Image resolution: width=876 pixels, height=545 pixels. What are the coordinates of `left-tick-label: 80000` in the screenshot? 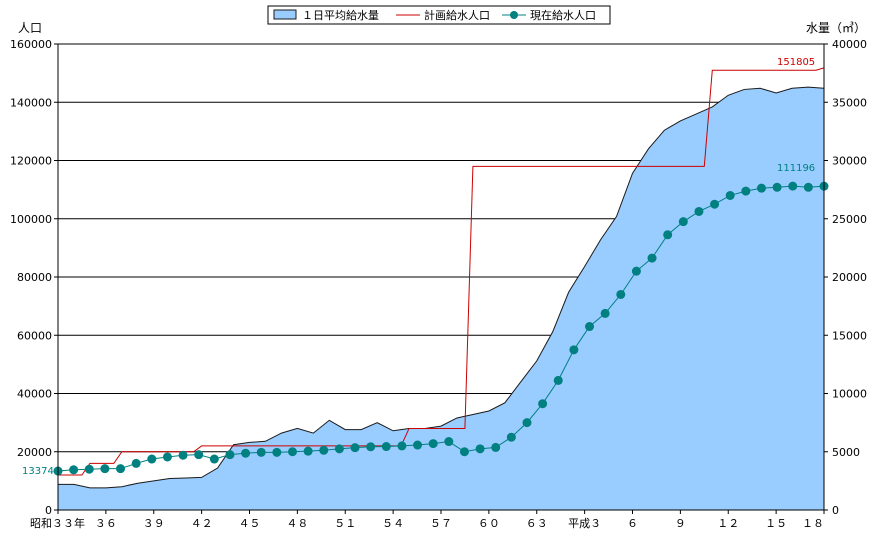 It's located at (34, 277).